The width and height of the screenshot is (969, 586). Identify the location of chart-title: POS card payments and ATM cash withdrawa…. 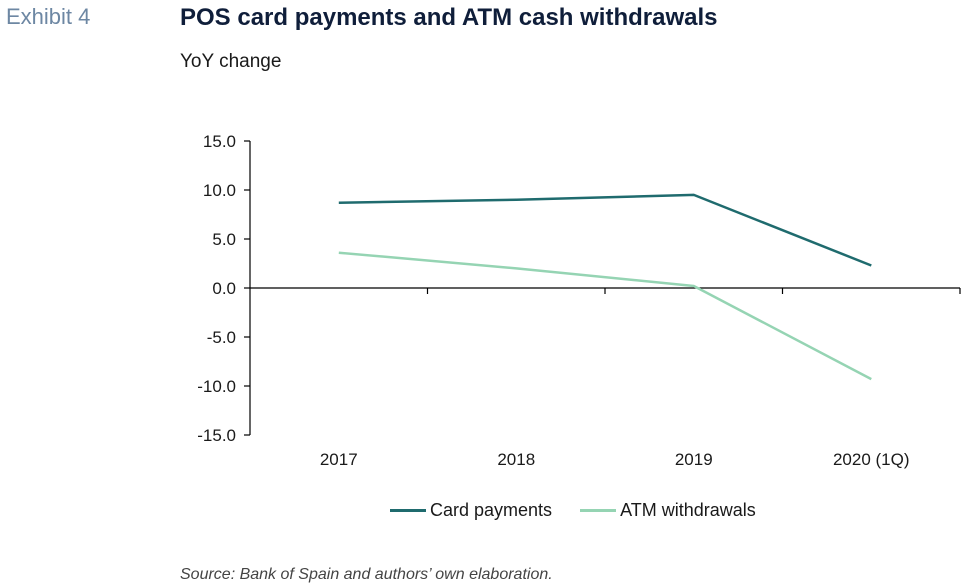
(449, 17).